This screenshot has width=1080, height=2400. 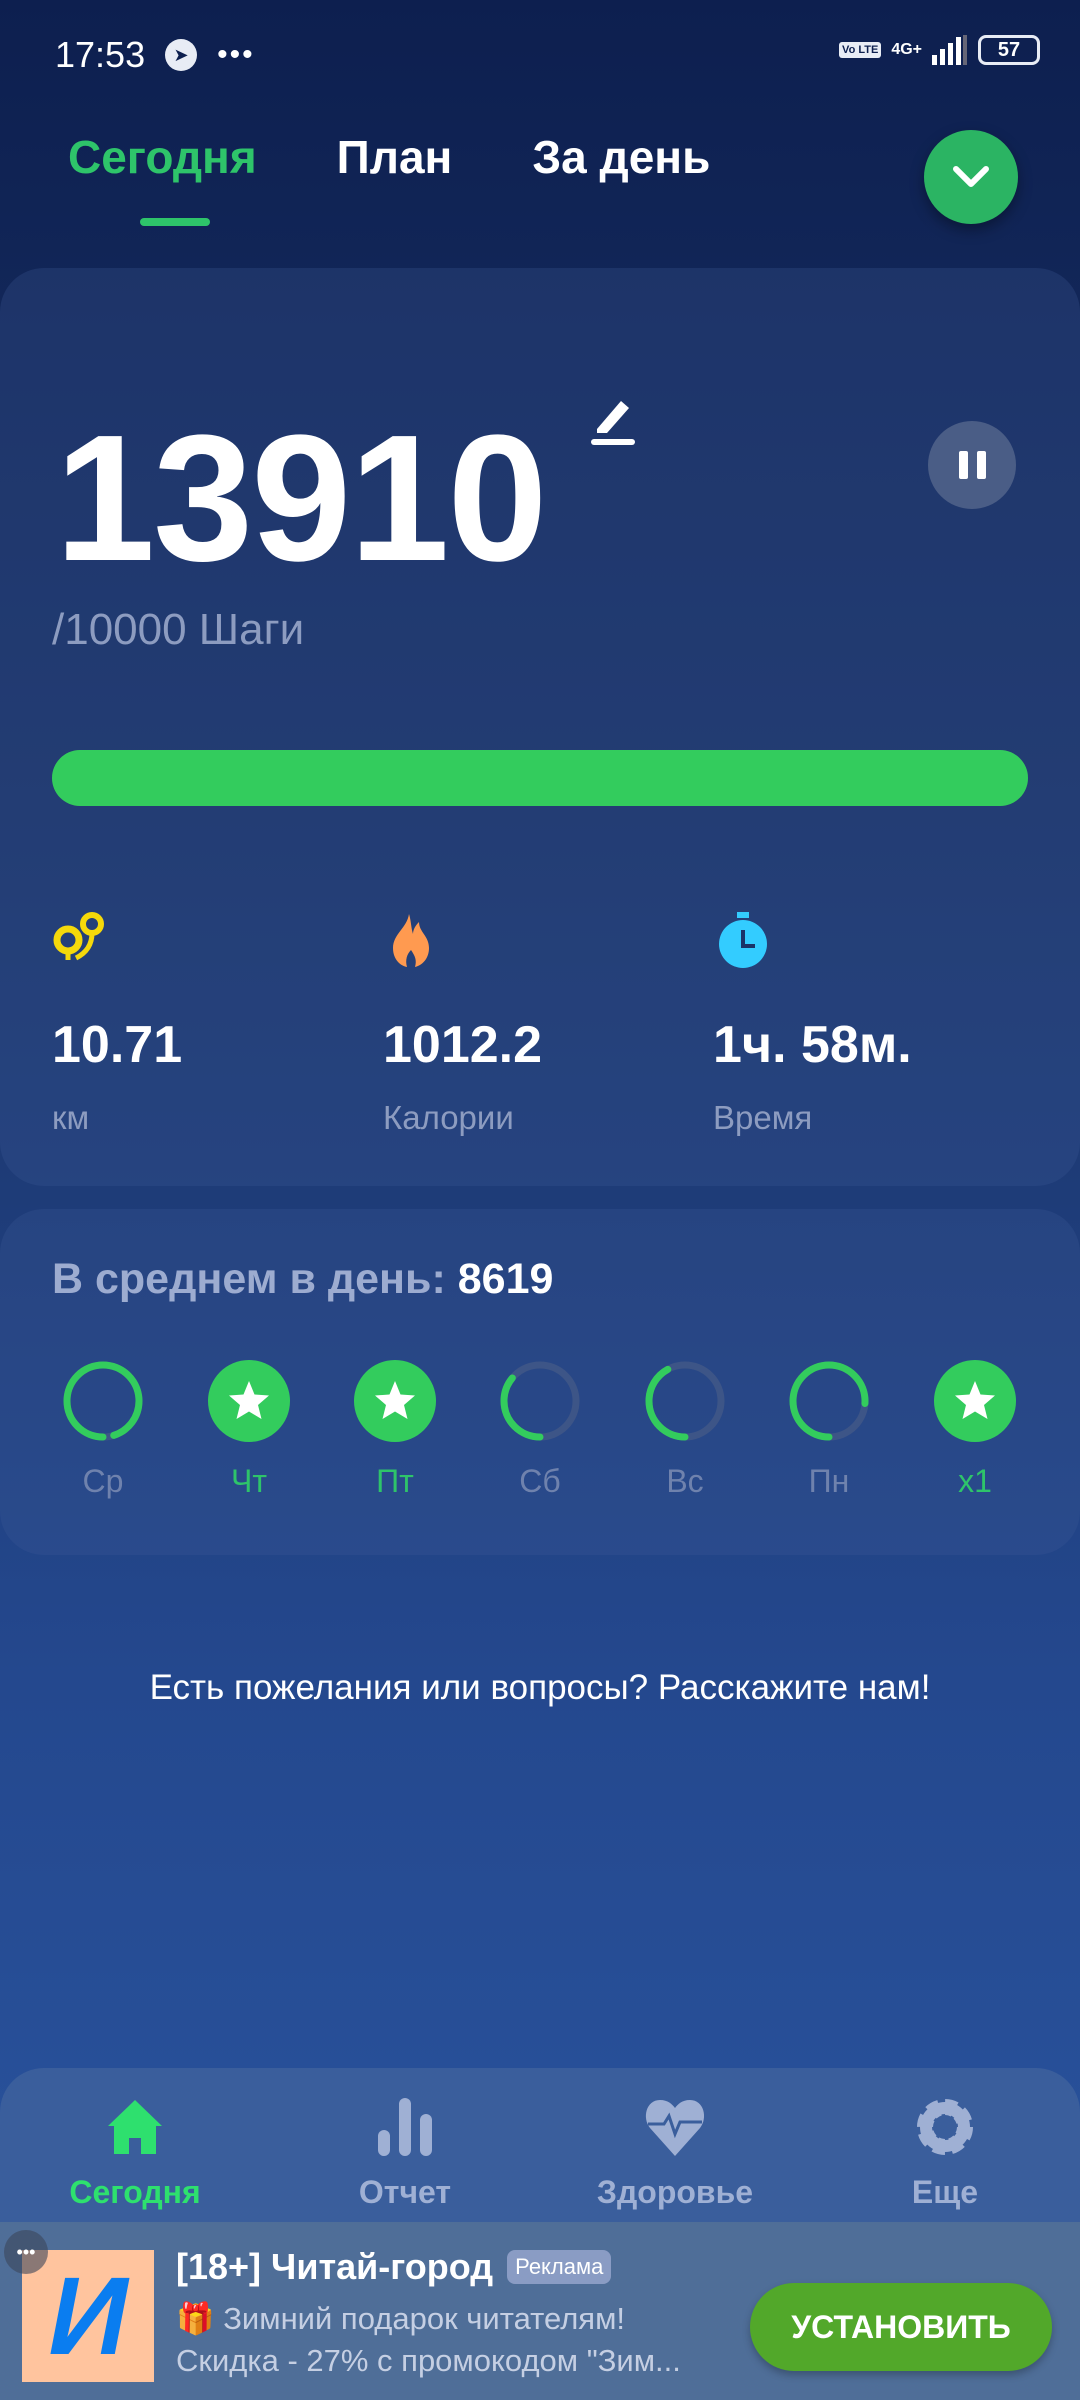 What do you see at coordinates (100, 54) in the screenshot?
I see `status-time: 17:53` at bounding box center [100, 54].